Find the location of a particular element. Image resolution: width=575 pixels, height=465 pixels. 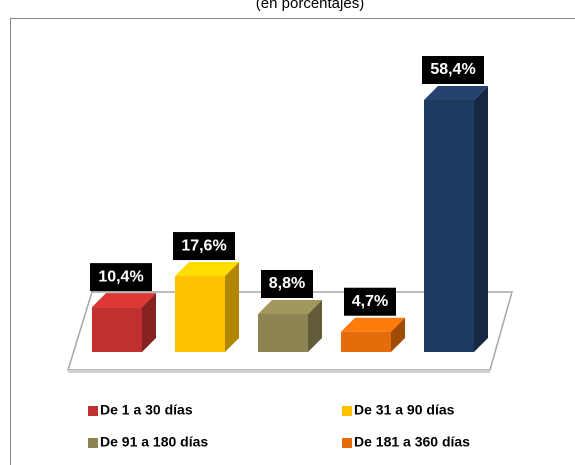

legend-label: De 91 a 180 días is located at coordinates (154, 442).